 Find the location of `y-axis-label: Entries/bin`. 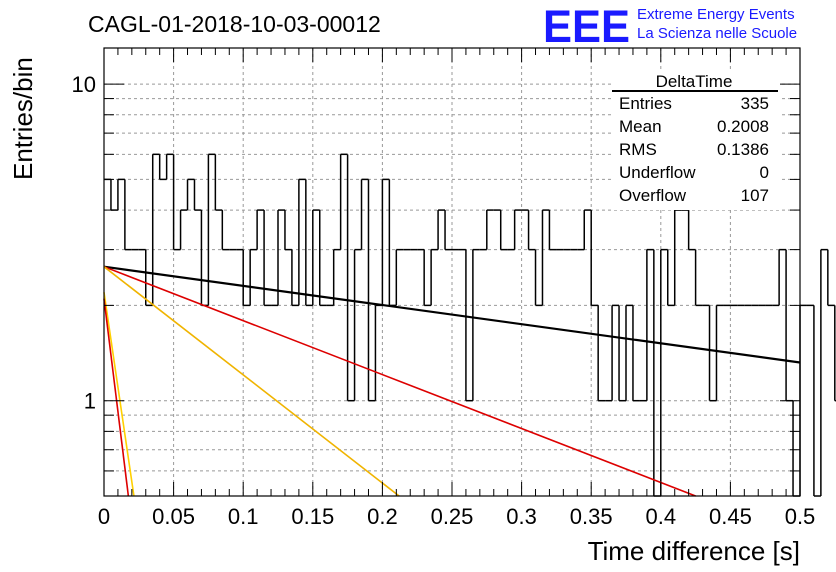

y-axis-label: Entries/bin is located at coordinates (23, 118).